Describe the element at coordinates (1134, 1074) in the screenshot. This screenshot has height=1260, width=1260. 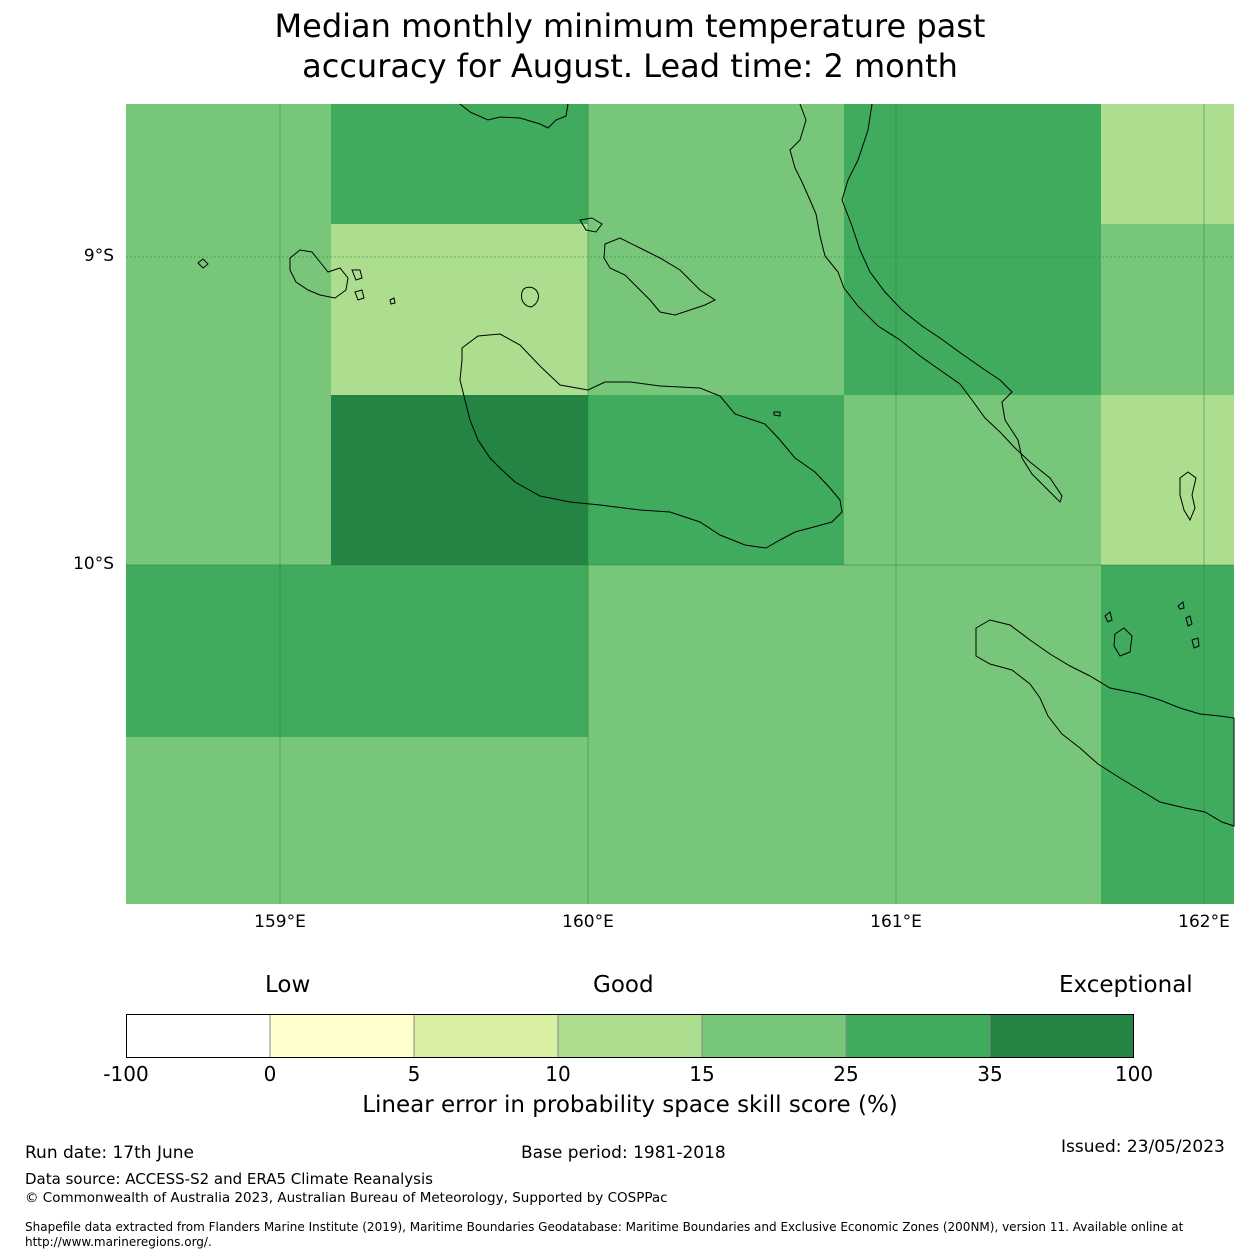
I see `colorbar-tick: 100` at that location.